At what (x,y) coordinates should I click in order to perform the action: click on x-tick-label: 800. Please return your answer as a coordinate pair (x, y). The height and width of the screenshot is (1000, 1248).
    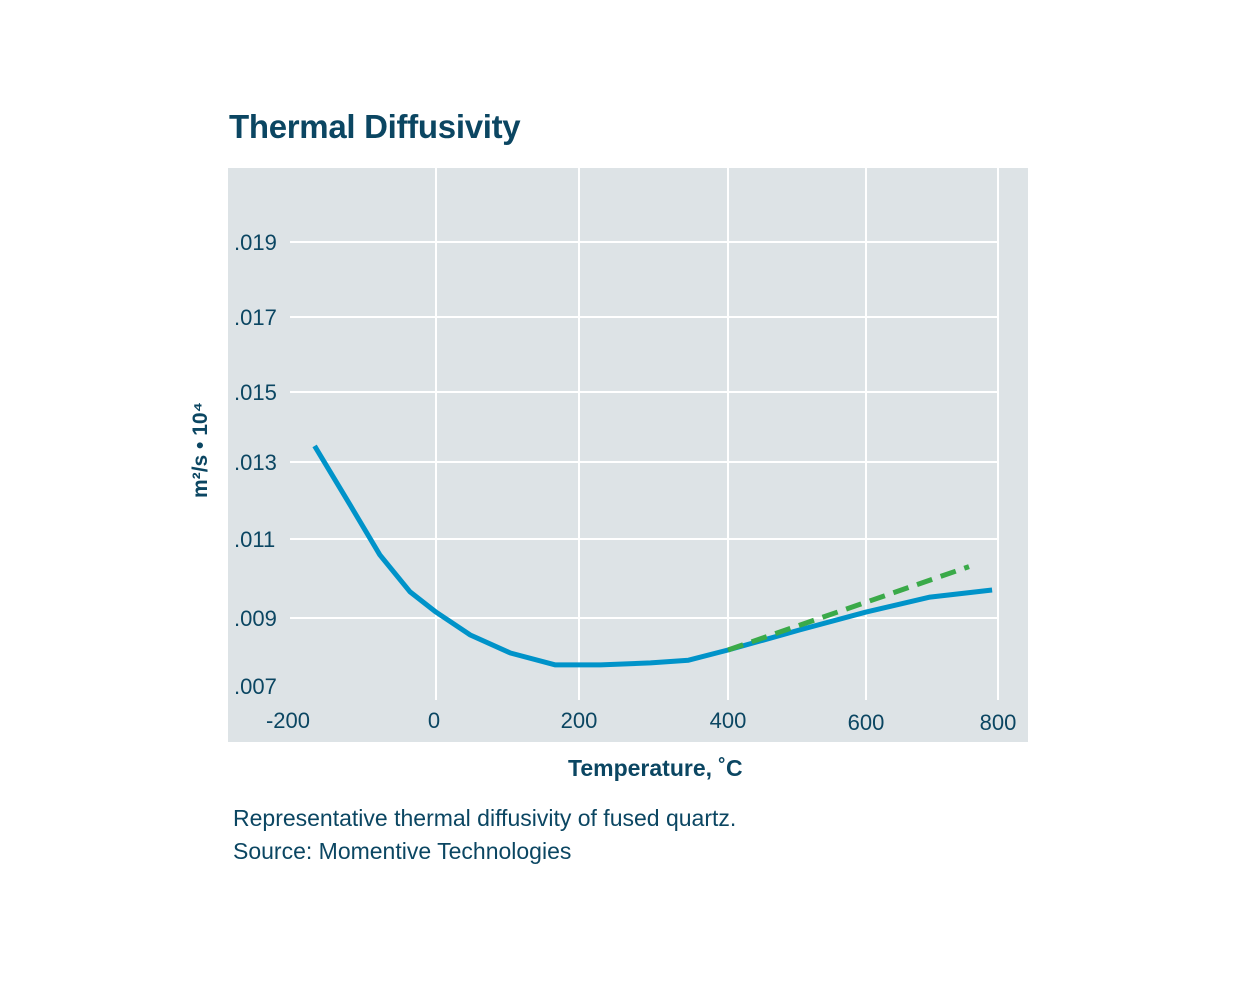
    Looking at the image, I should click on (998, 722).